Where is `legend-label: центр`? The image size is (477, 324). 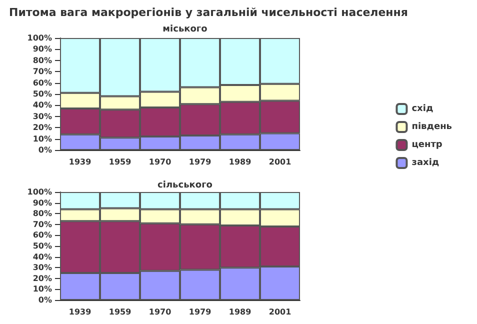
legend-label: центр is located at coordinates (427, 145).